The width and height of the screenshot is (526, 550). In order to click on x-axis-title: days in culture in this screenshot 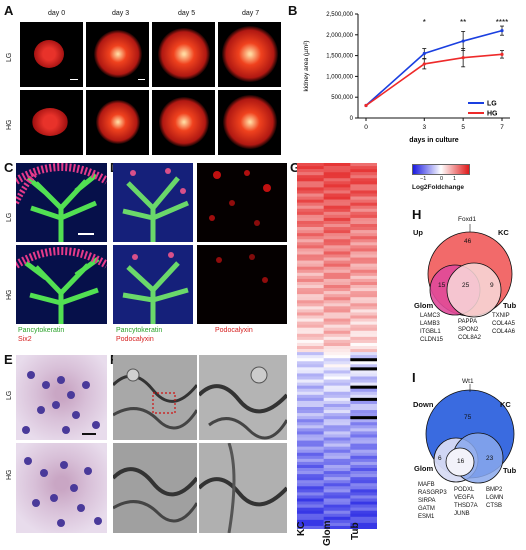, I will do `click(434, 140)`.